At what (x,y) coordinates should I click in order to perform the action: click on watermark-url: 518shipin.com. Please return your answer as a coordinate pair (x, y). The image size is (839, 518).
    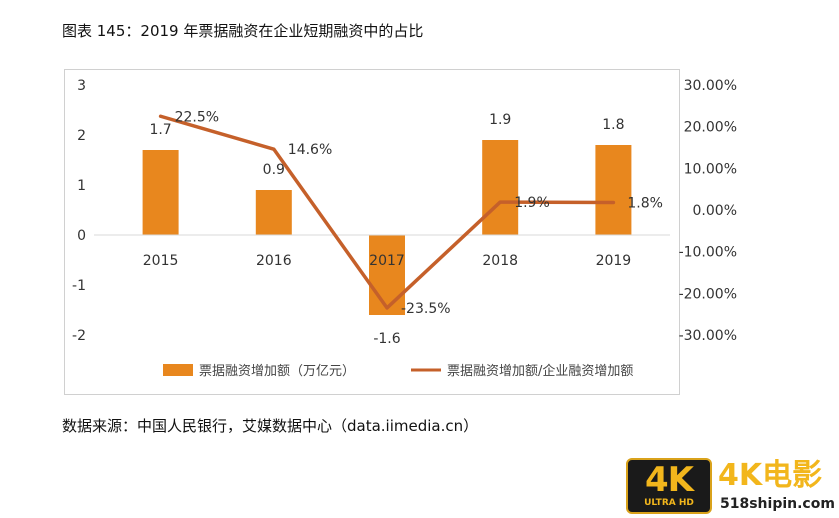
    Looking at the image, I should click on (777, 504).